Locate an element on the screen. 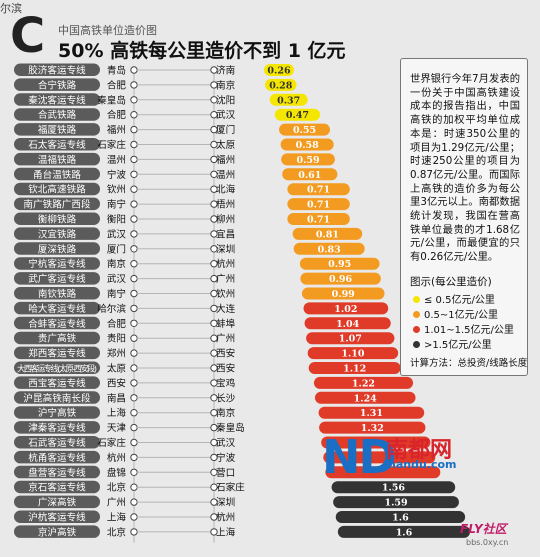 The width and height of the screenshot is (540, 557). line-name-label: 衡柳铁路 is located at coordinates (57, 220).